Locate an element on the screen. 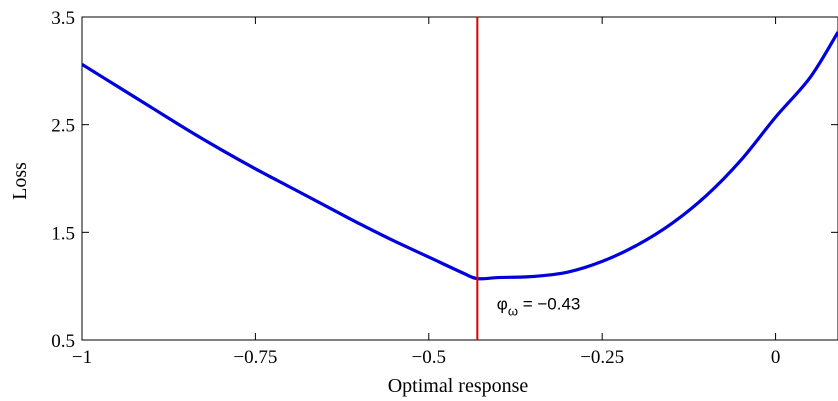  y-tick-label: 1.5 is located at coordinates (63, 233).